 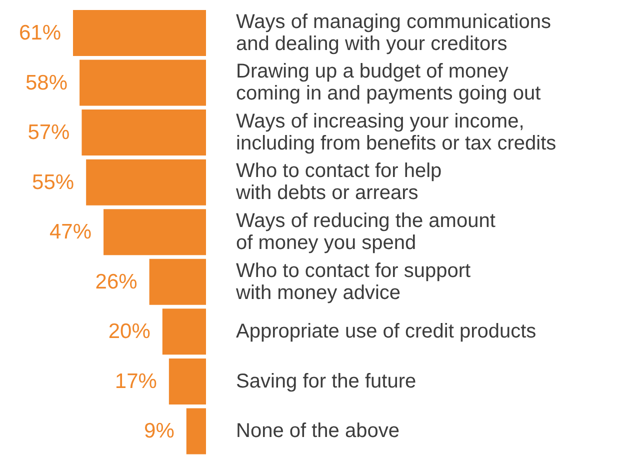 What do you see at coordinates (338, 182) in the screenshot?
I see `y-tick-label: Who to contact for help with debts or arrears` at bounding box center [338, 182].